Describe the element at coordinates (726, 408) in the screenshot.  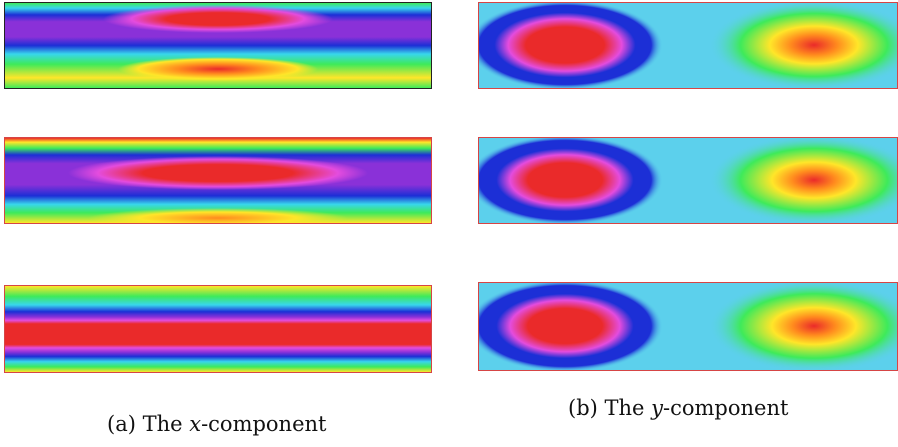
I see `caption-b-suffix: -component` at that location.